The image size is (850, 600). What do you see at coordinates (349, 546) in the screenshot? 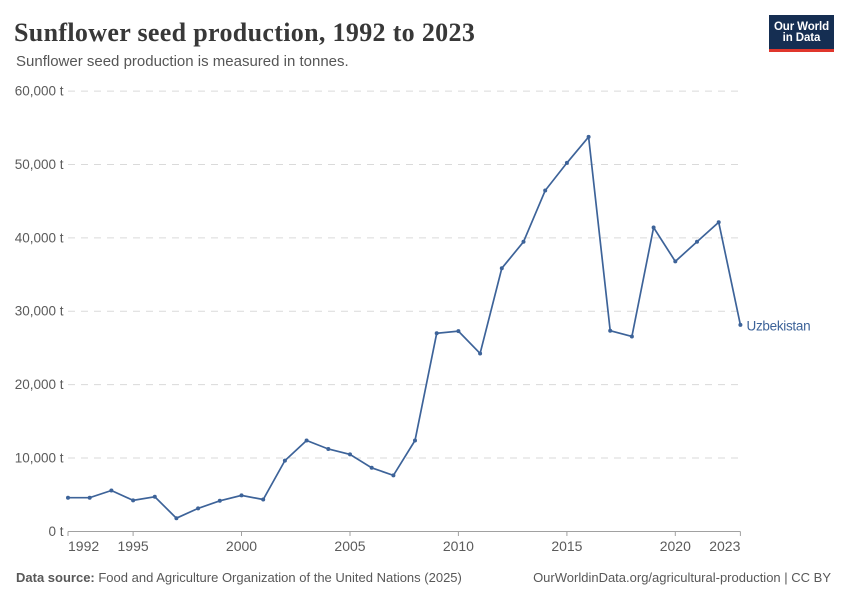
I see `svg-text: 2005` at bounding box center [349, 546].